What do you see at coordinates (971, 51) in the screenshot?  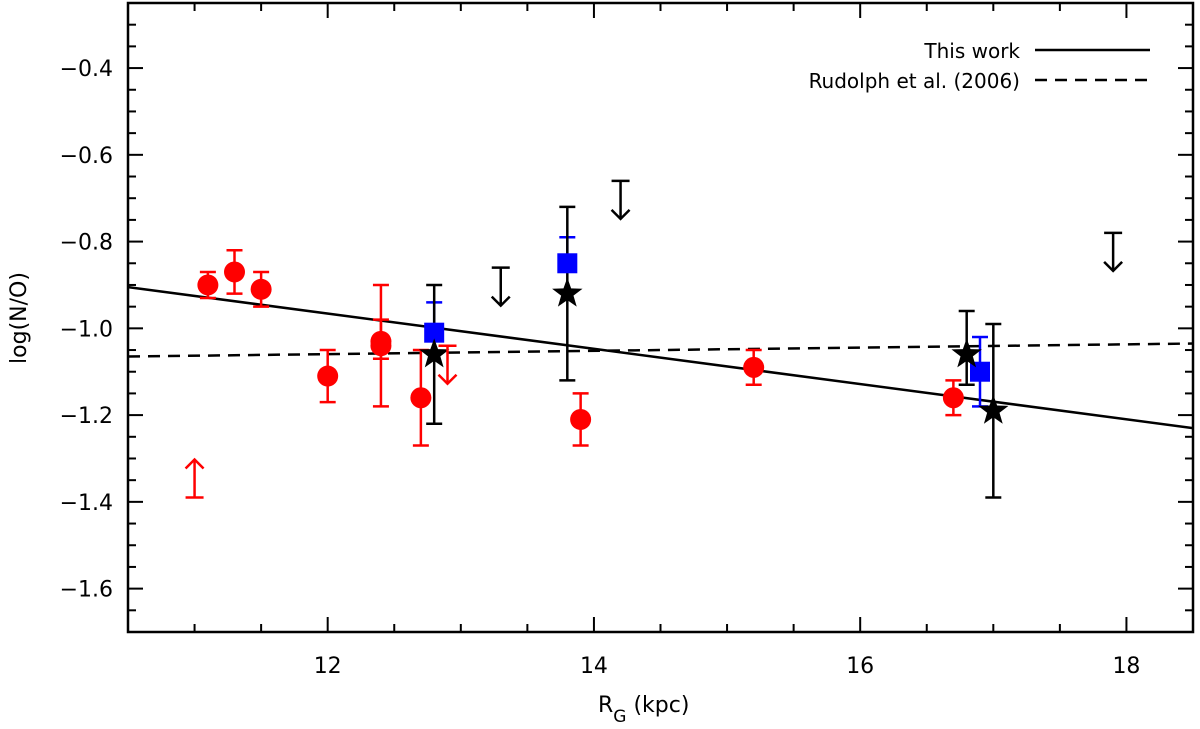 I see `legend-label-this-work: This work` at bounding box center [971, 51].